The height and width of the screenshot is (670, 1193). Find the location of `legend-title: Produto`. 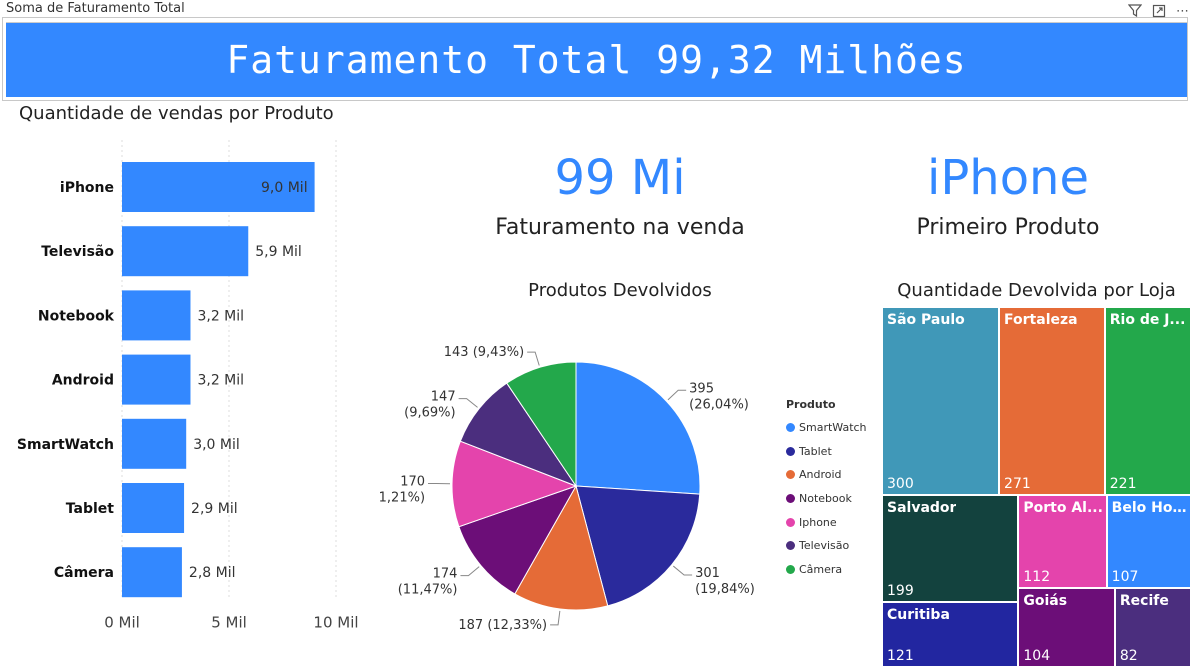

legend-title: Produto is located at coordinates (811, 404).